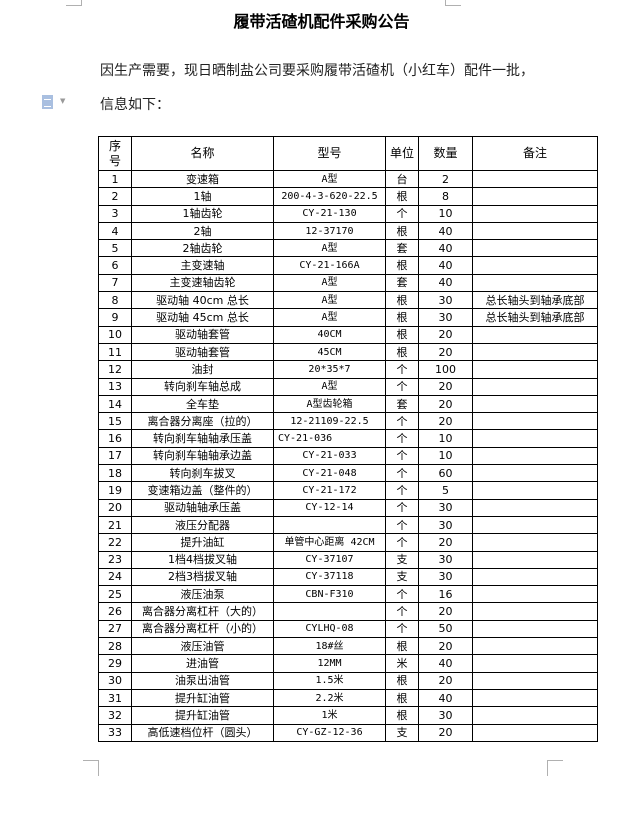 The height and width of the screenshot is (835, 643). Describe the element at coordinates (329, 369) in the screenshot. I see `cell-model: 20*35*7` at that location.